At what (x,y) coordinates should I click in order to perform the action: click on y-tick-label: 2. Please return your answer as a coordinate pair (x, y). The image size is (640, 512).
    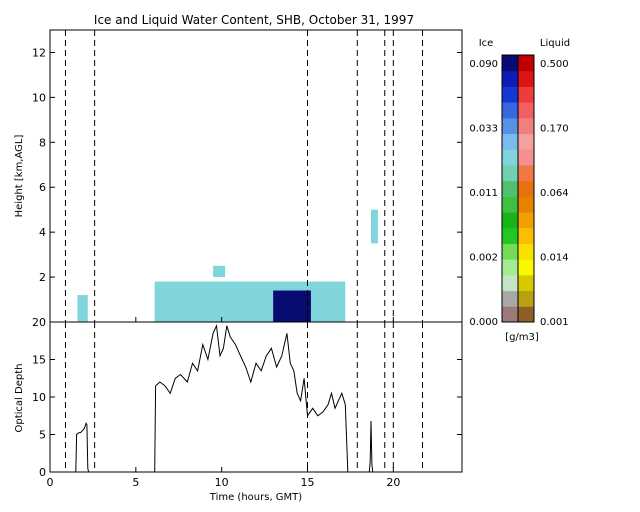
    Looking at the image, I should click on (42, 277).